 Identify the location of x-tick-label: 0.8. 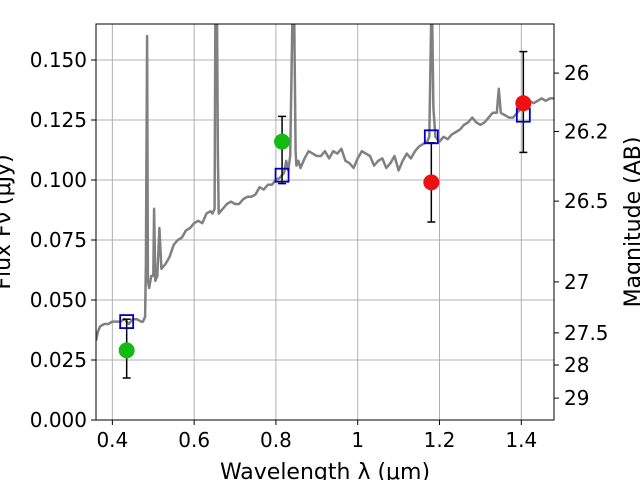
(276, 440).